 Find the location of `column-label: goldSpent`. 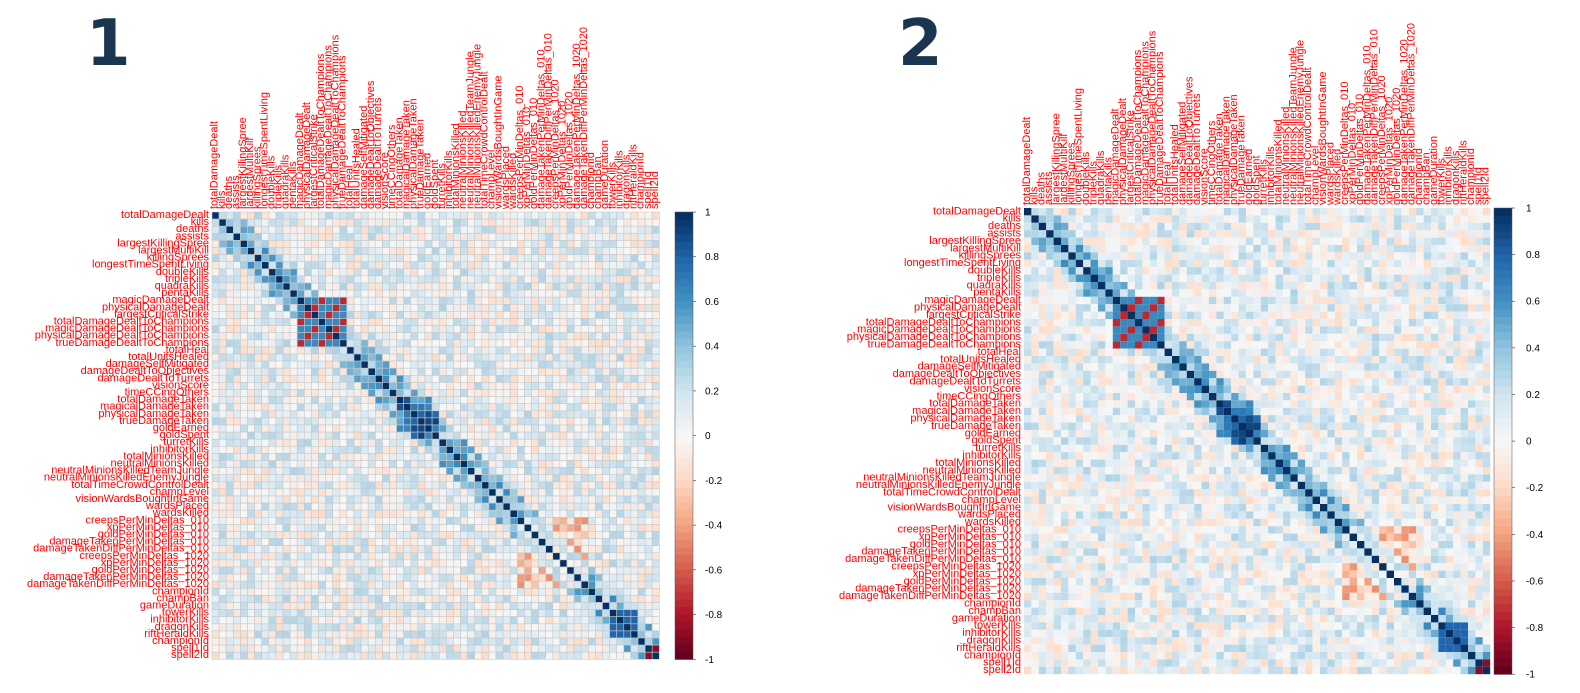

column-label: goldSpent is located at coordinates (435, 184).